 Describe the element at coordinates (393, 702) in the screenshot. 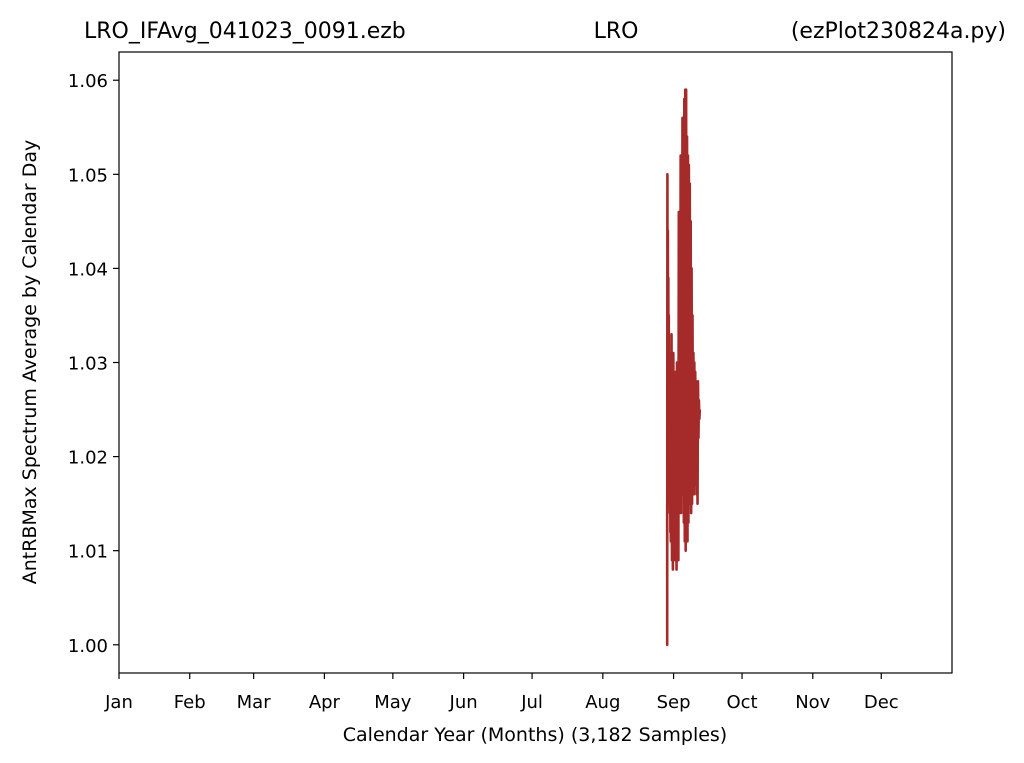

I see `x-tick-label: May` at that location.